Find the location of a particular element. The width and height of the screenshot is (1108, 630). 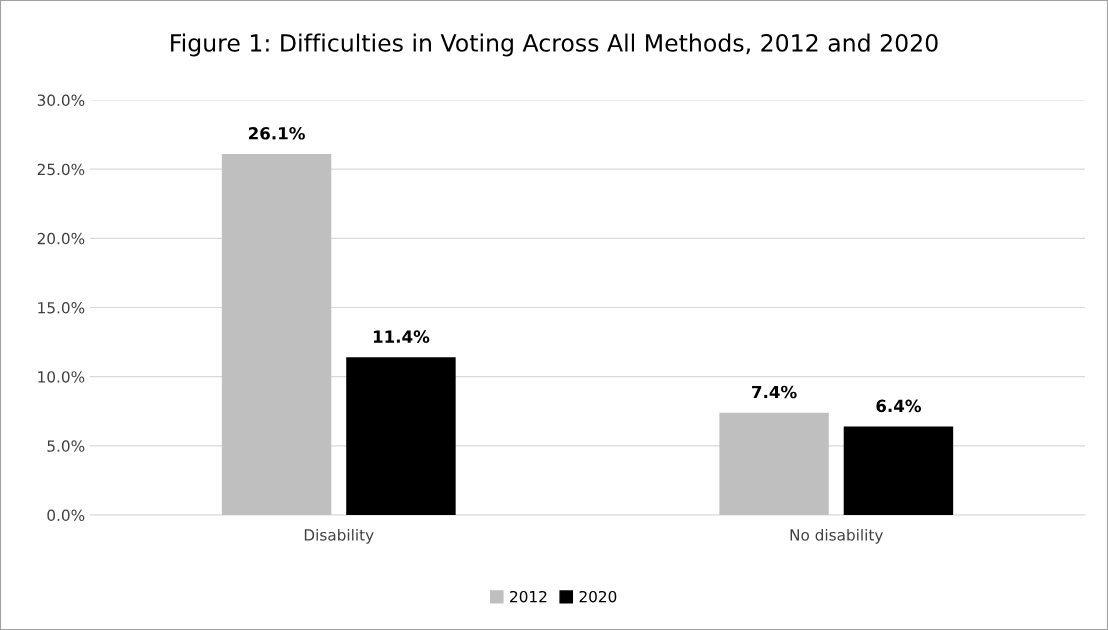

legend-label: 2012 is located at coordinates (528, 596).